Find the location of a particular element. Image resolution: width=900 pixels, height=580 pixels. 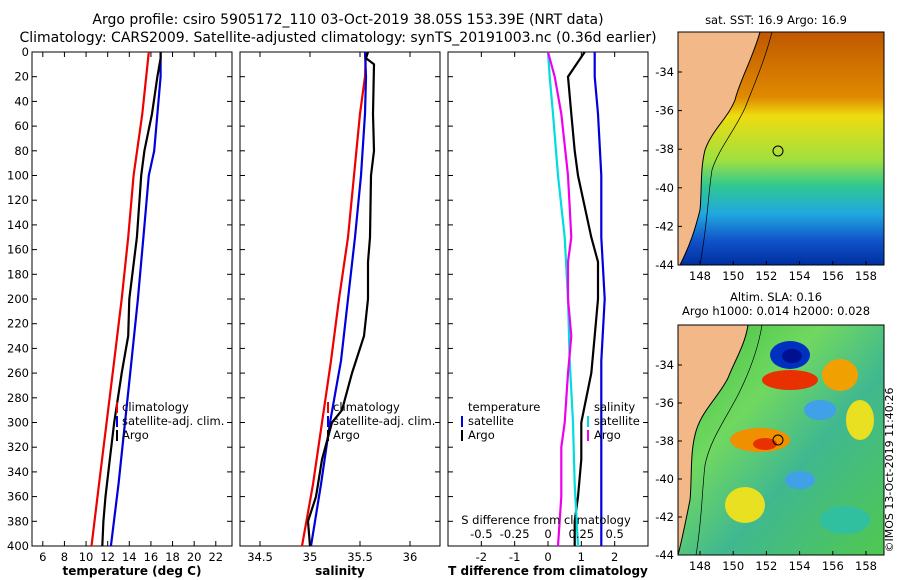

difference-x-tick-label: 1 is located at coordinates (581, 557).